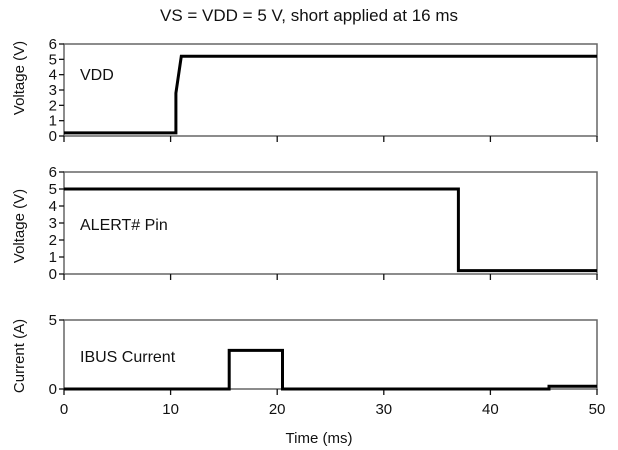  What do you see at coordinates (53, 257) in the screenshot?
I see `panel-2-ytick-label: 1` at bounding box center [53, 257].